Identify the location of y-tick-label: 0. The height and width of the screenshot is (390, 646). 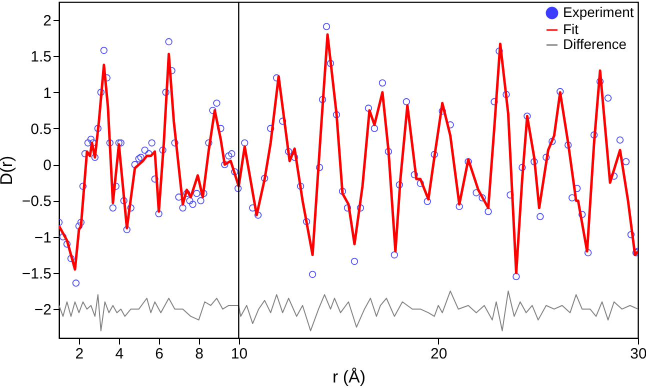
(47, 165).